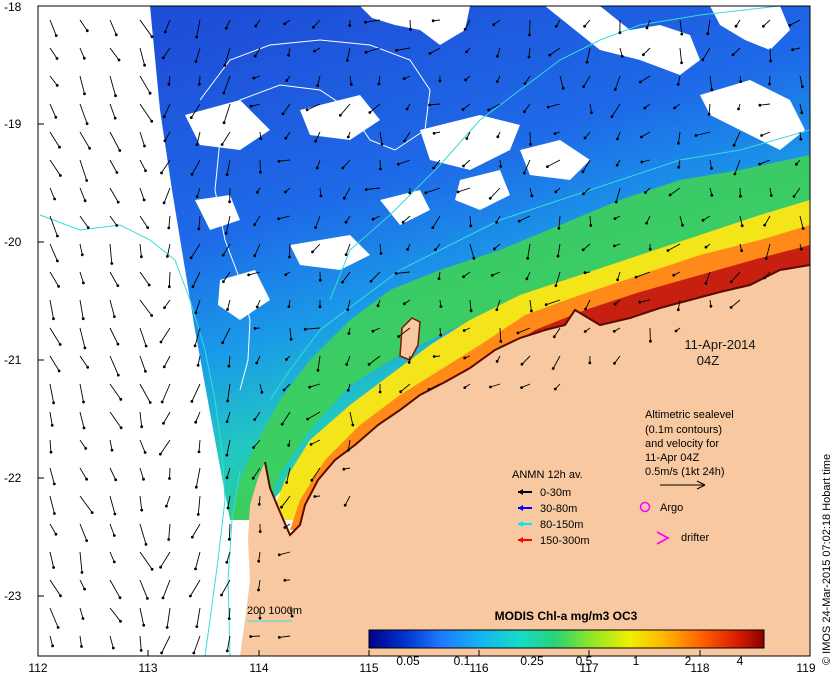  Describe the element at coordinates (558, 509) in the screenshot. I see `anmn-item-label: 30-80m` at that location.